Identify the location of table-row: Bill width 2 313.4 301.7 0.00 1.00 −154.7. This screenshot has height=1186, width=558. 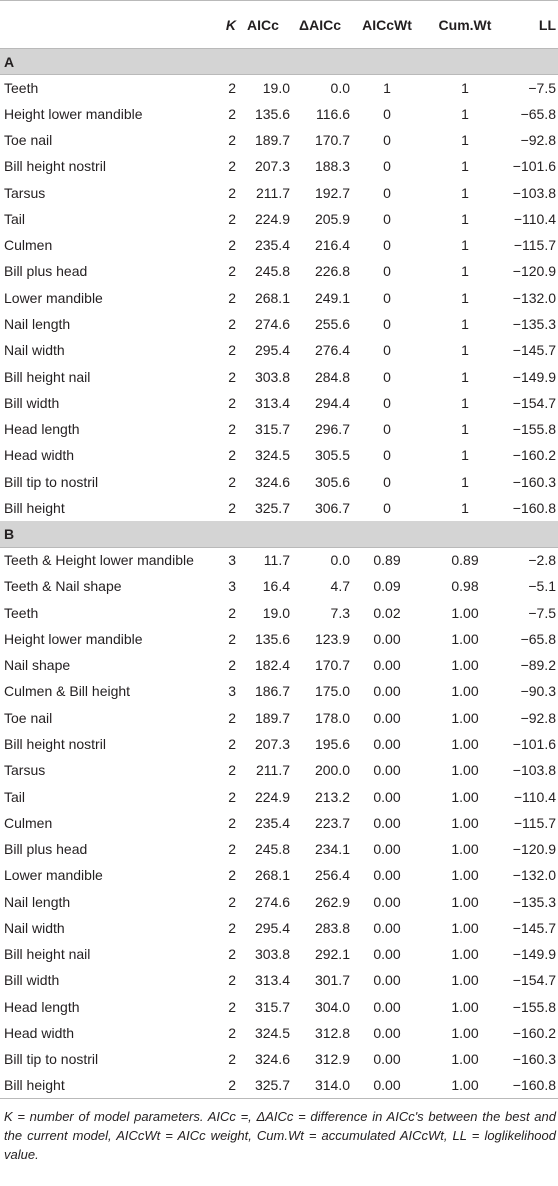
(279, 980).